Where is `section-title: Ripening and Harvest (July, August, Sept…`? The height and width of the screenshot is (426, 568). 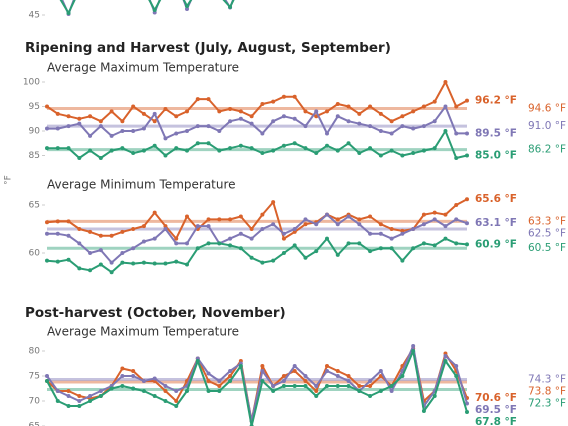
section-title: Ripening and Harvest (July, August, Sept… is located at coordinates (208, 48).